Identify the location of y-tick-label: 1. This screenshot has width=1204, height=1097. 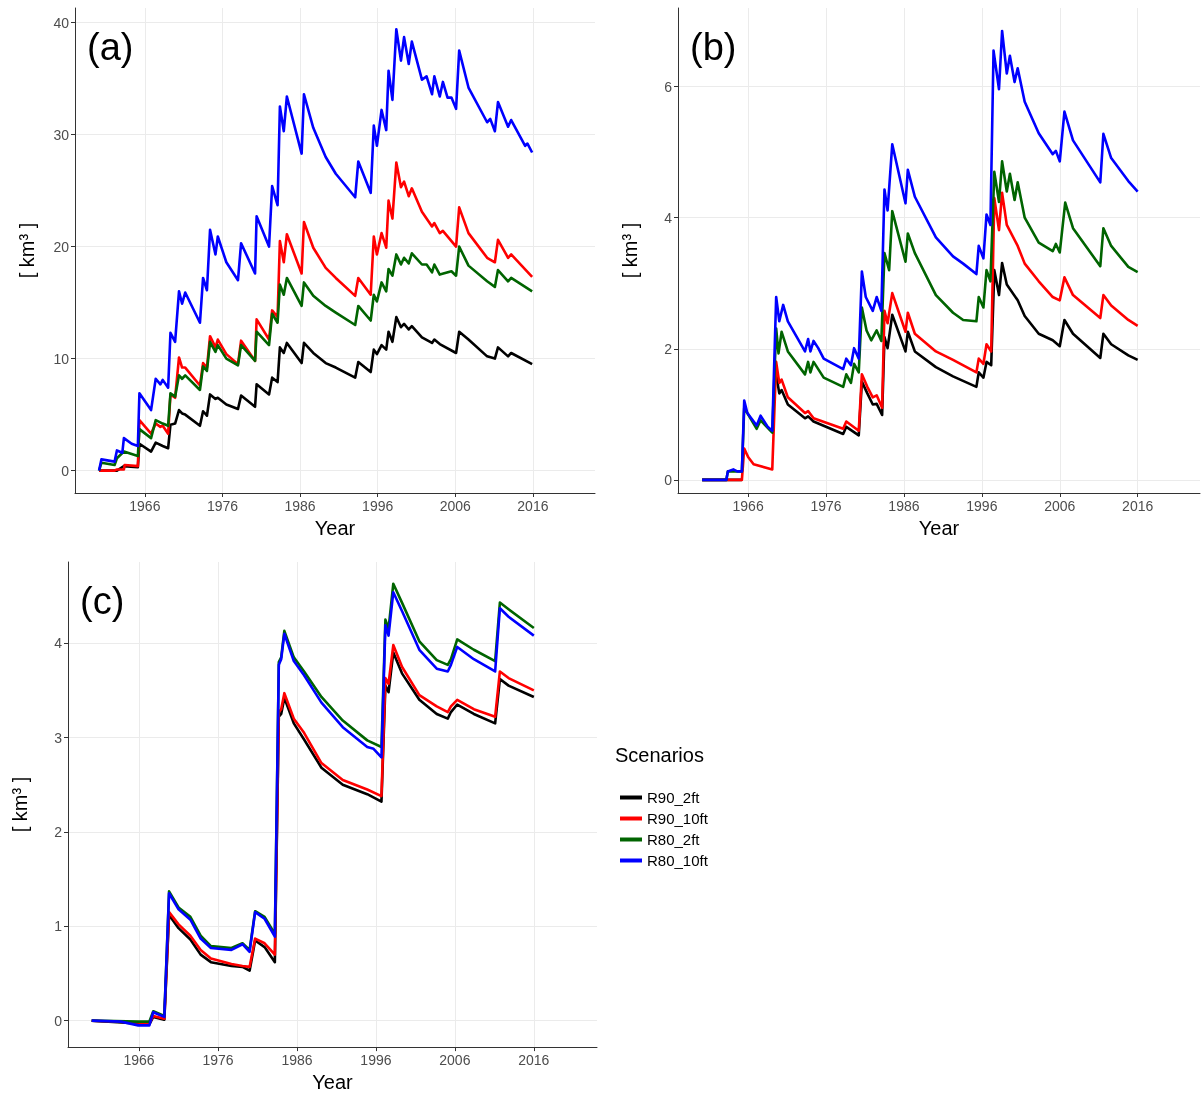
(58, 926).